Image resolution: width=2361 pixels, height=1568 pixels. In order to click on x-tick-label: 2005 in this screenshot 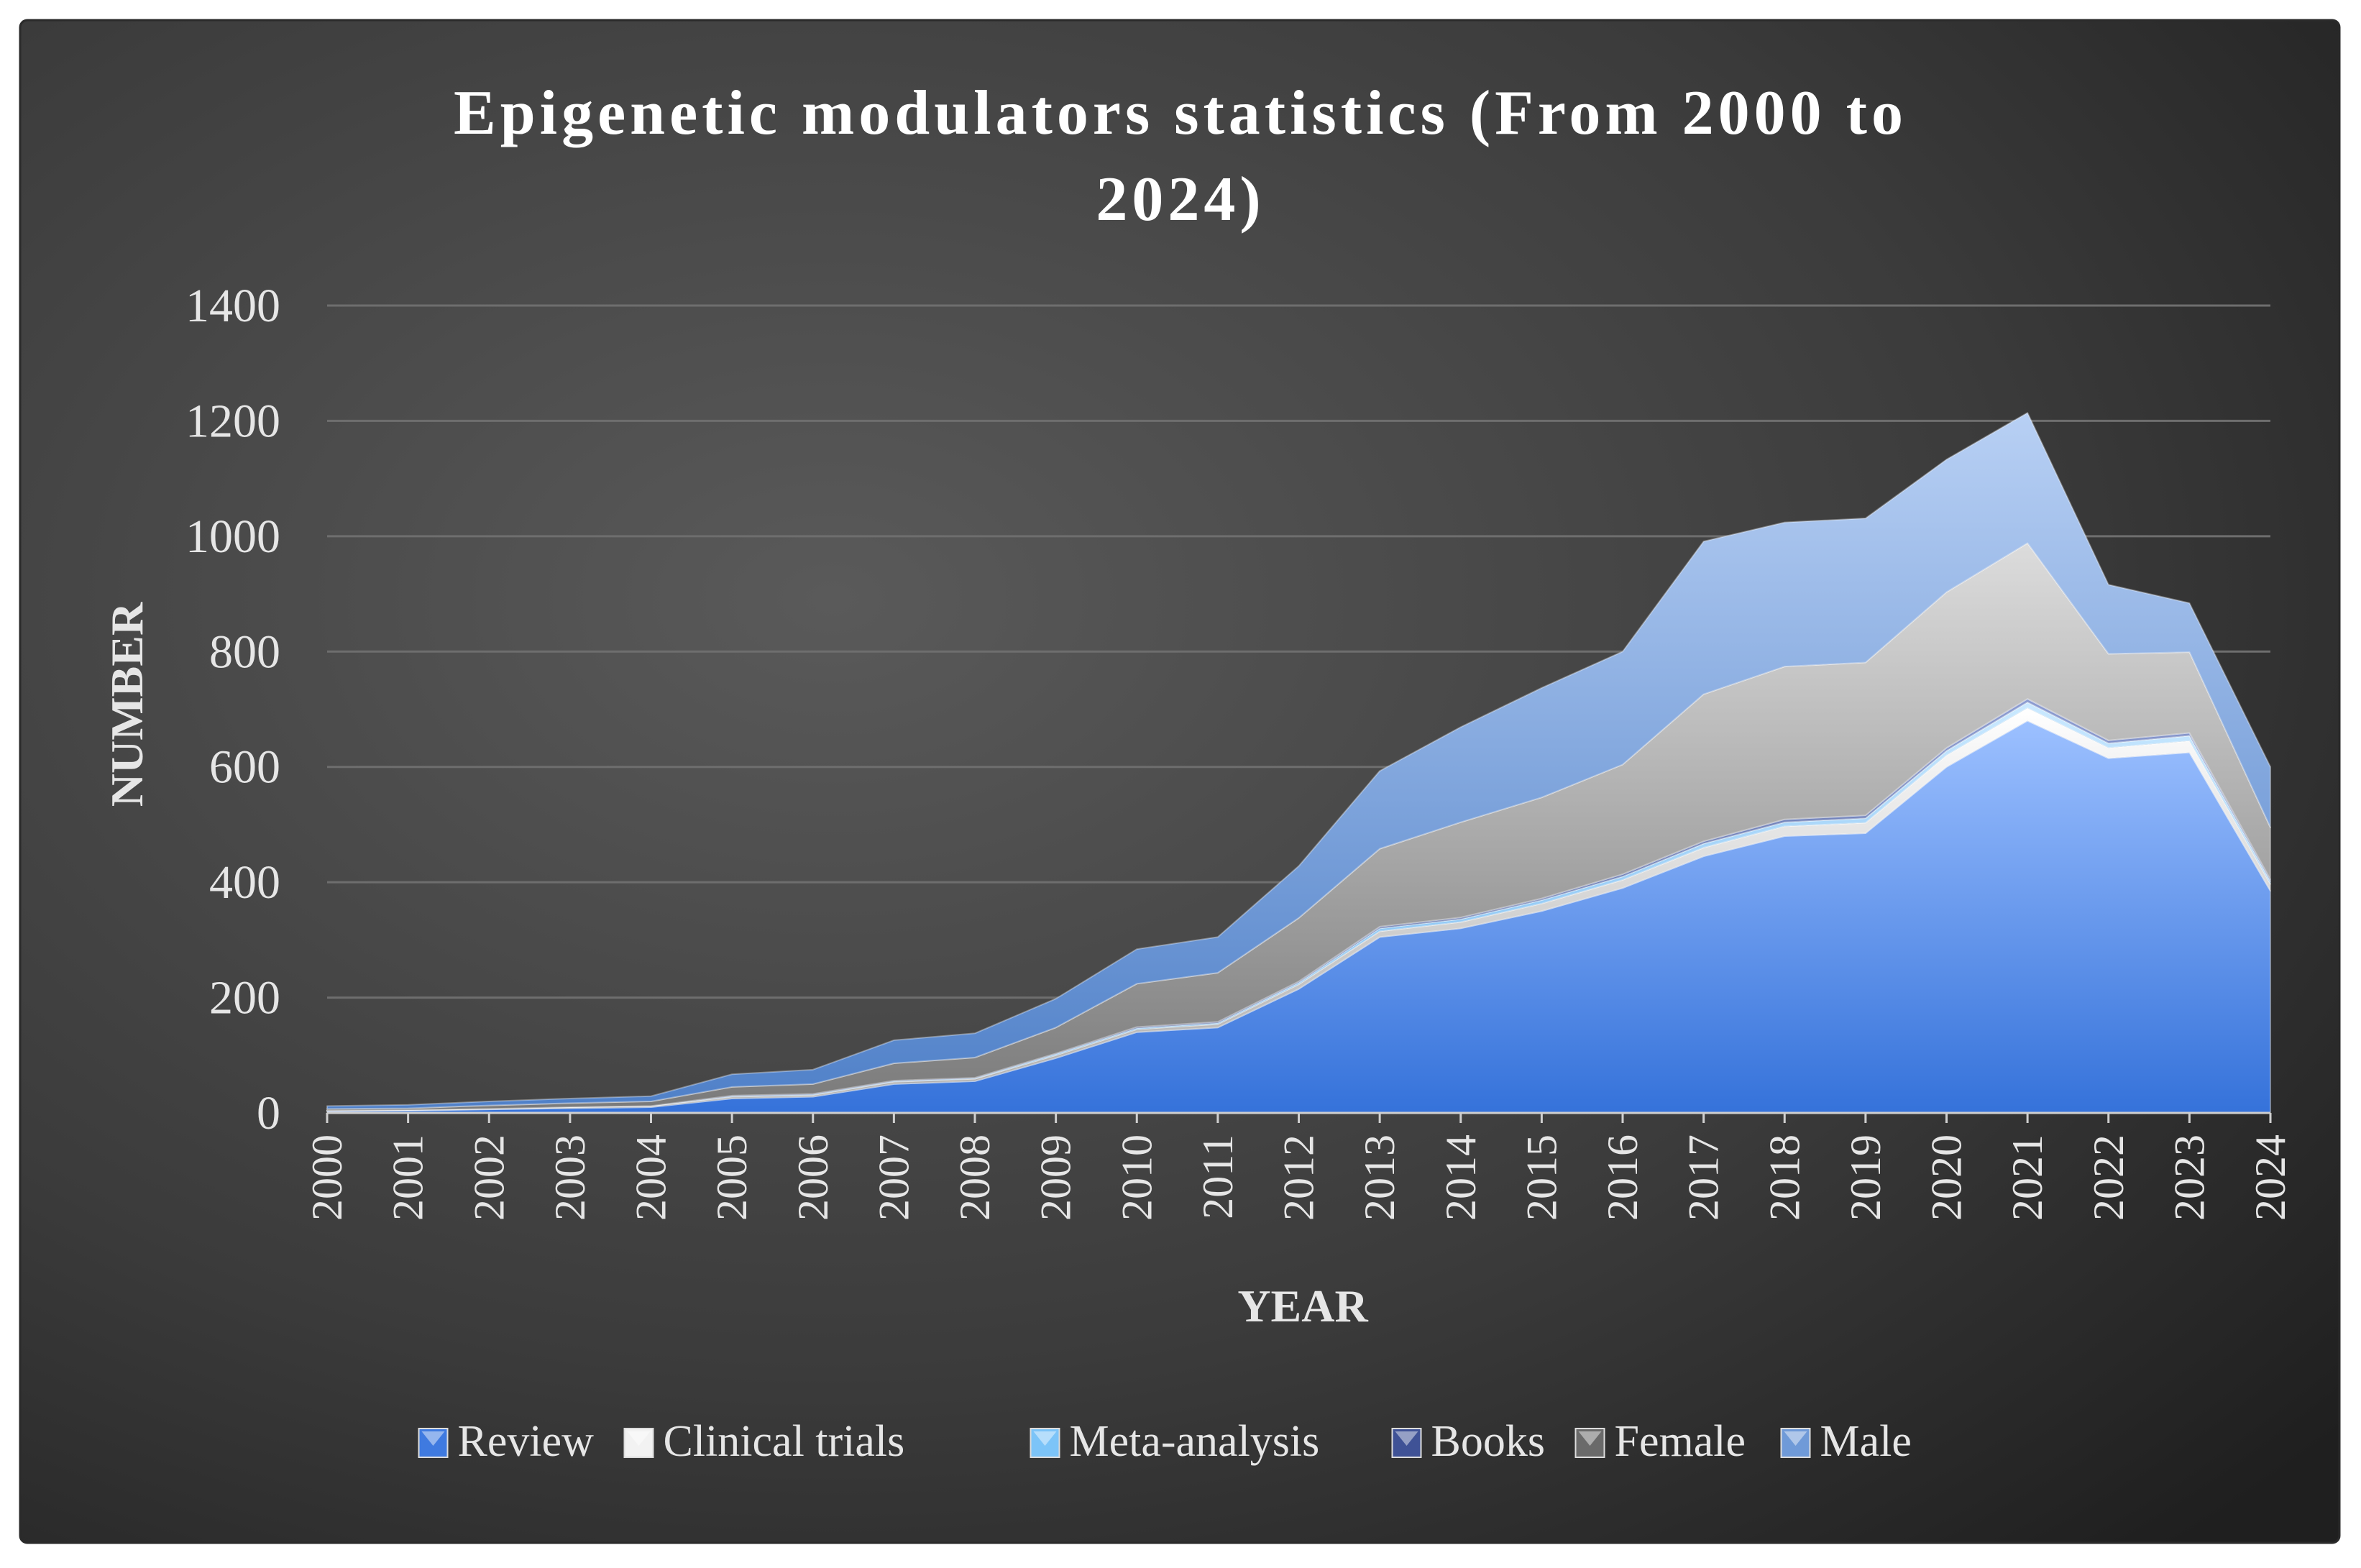, I will do `click(732, 1177)`.